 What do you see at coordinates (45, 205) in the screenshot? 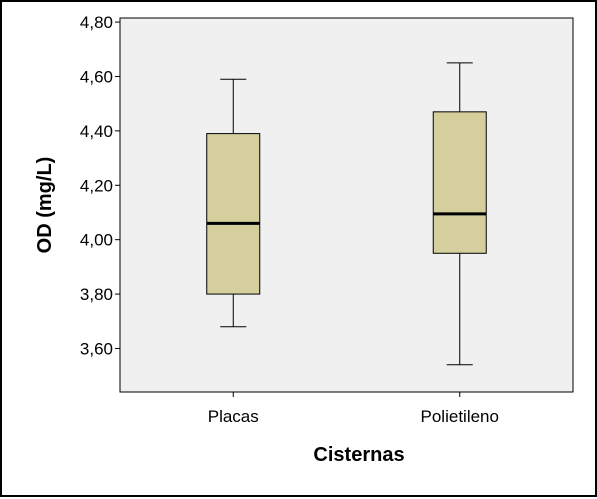
I see `y-axis-title: OD (mg/L)` at bounding box center [45, 205].